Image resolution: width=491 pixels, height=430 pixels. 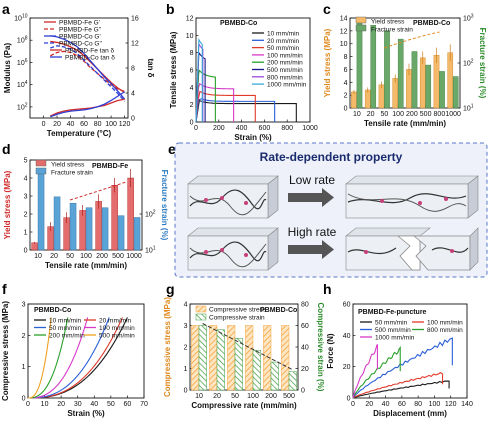 I want to click on legend-swatch-g, so click(x=201, y=309).